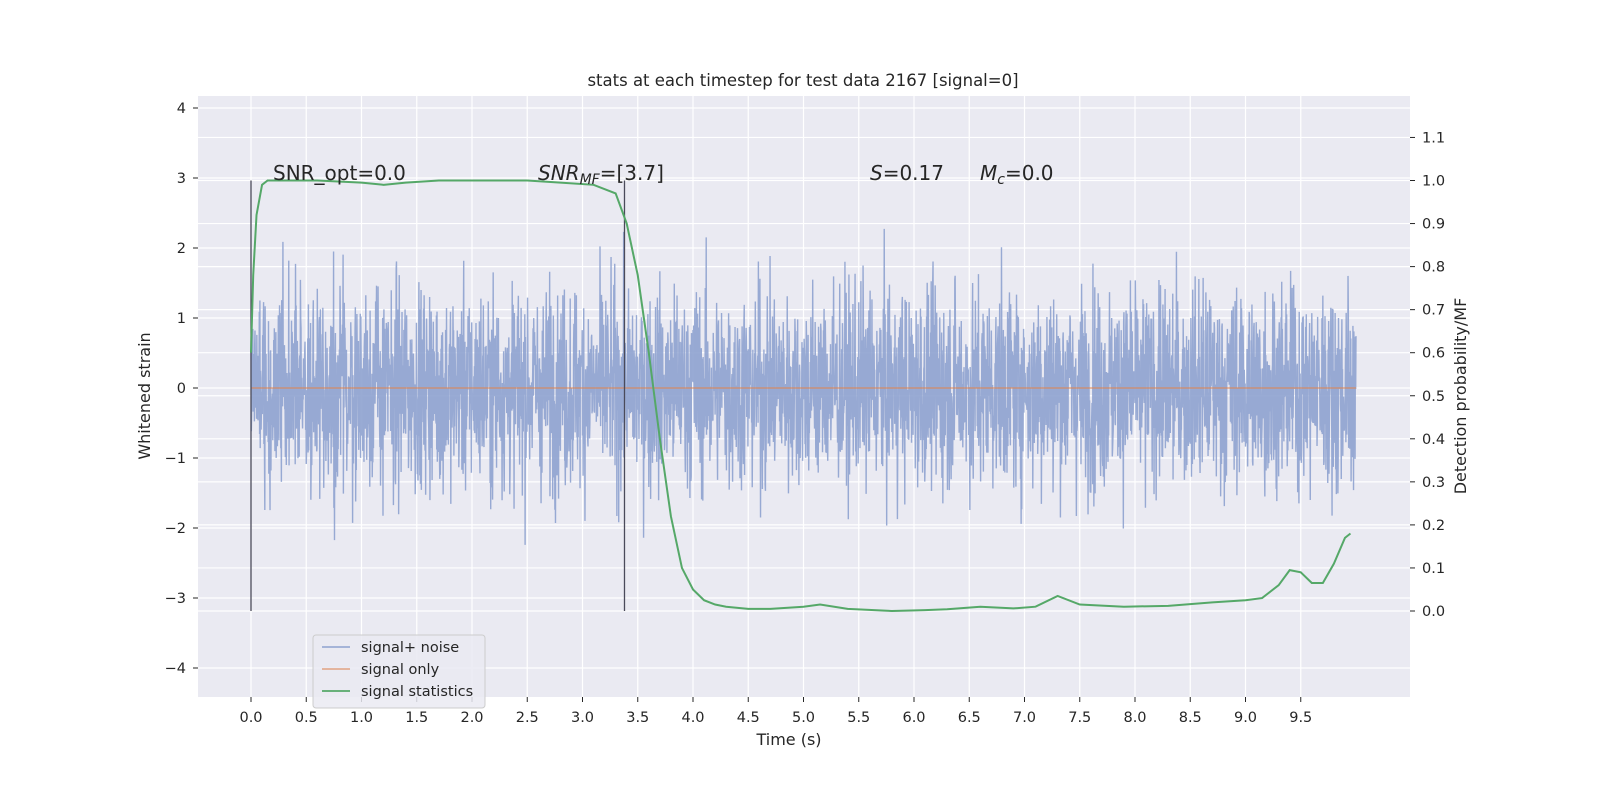 The height and width of the screenshot is (800, 1600). What do you see at coordinates (1134, 718) in the screenshot?
I see `x-tick-label: 8.0` at bounding box center [1134, 718].